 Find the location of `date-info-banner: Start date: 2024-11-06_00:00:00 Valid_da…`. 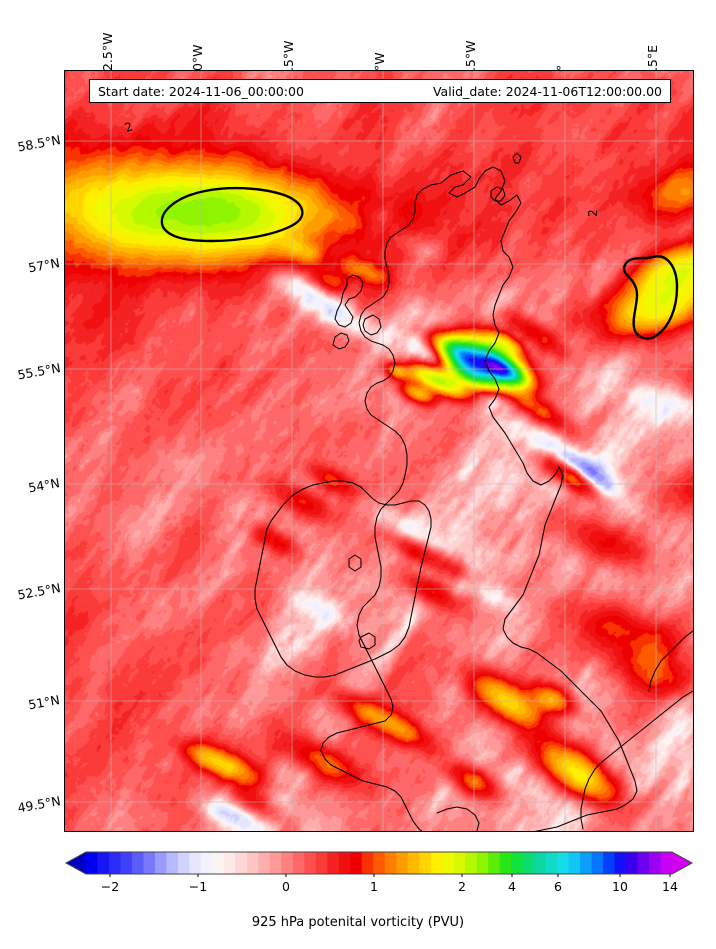

date-info-banner: Start date: 2024-11-06_00:00:00 Valid_da… is located at coordinates (380, 91).